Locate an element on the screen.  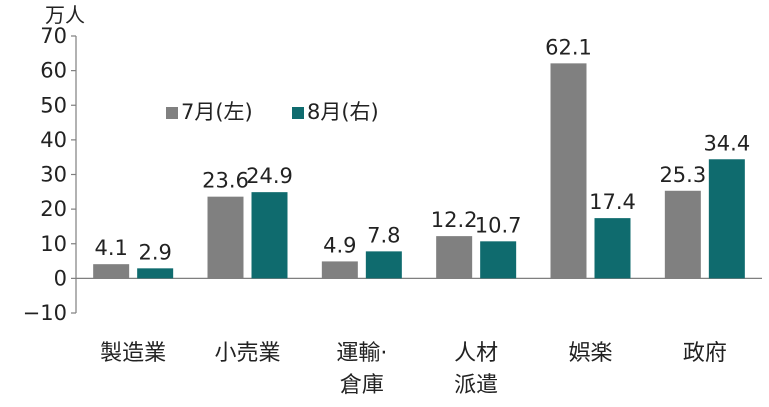
y-tick-label: 30 is located at coordinates (53, 175).